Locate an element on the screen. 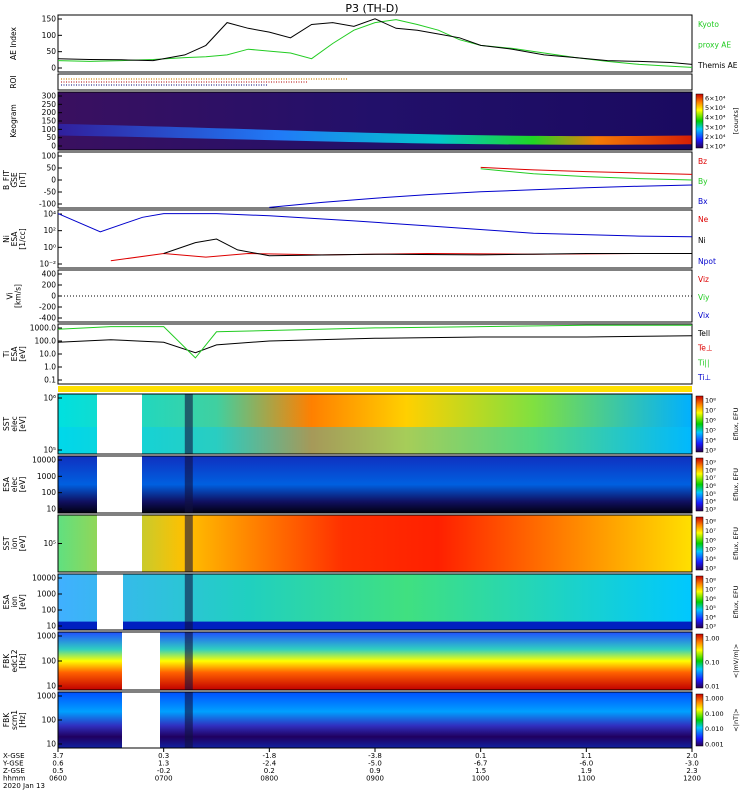 The image size is (750, 800). y-tick-label: 400 is located at coordinates (49, 274).